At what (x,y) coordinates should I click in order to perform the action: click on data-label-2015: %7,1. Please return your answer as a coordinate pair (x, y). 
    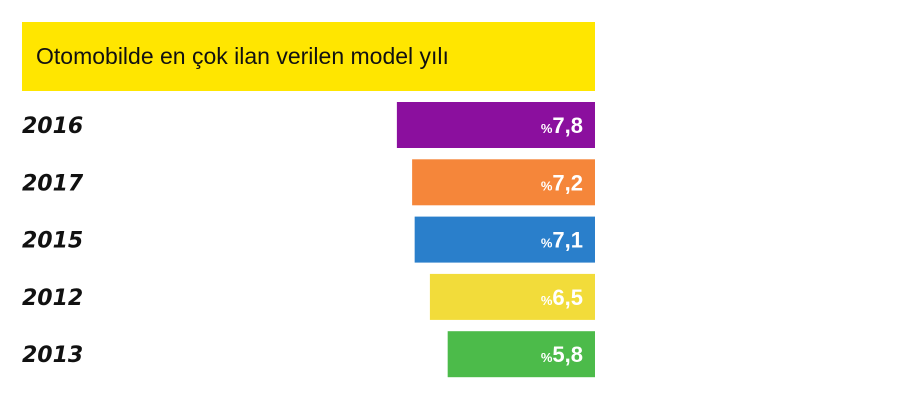
    Looking at the image, I should click on (562, 240).